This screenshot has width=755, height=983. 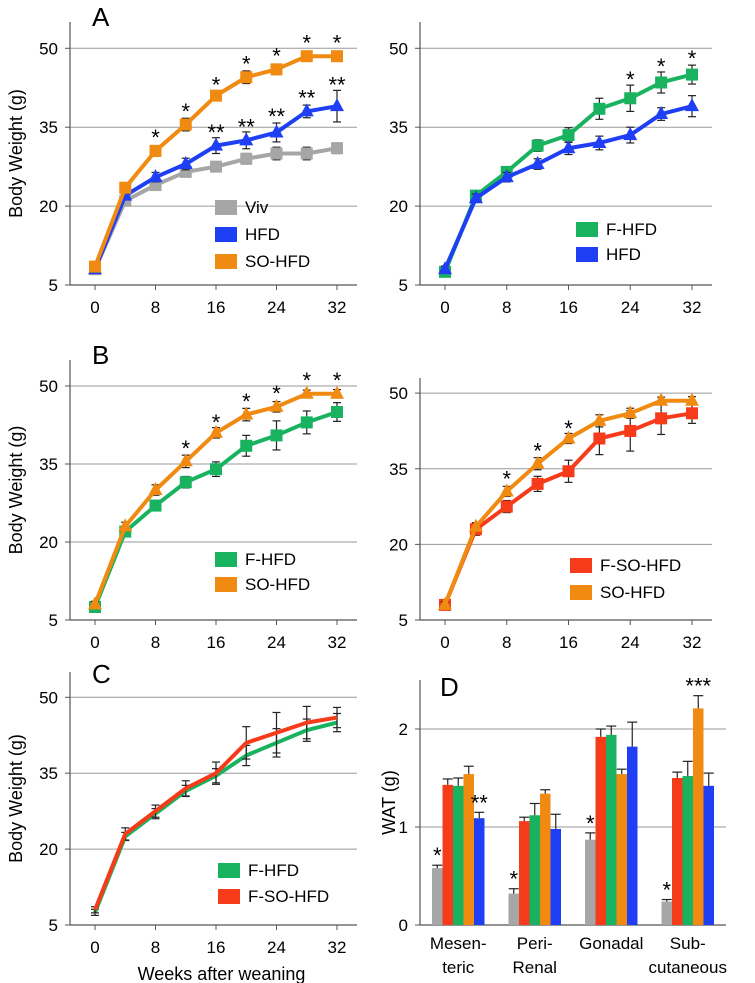 I want to click on panel-label: D, so click(x=449, y=687).